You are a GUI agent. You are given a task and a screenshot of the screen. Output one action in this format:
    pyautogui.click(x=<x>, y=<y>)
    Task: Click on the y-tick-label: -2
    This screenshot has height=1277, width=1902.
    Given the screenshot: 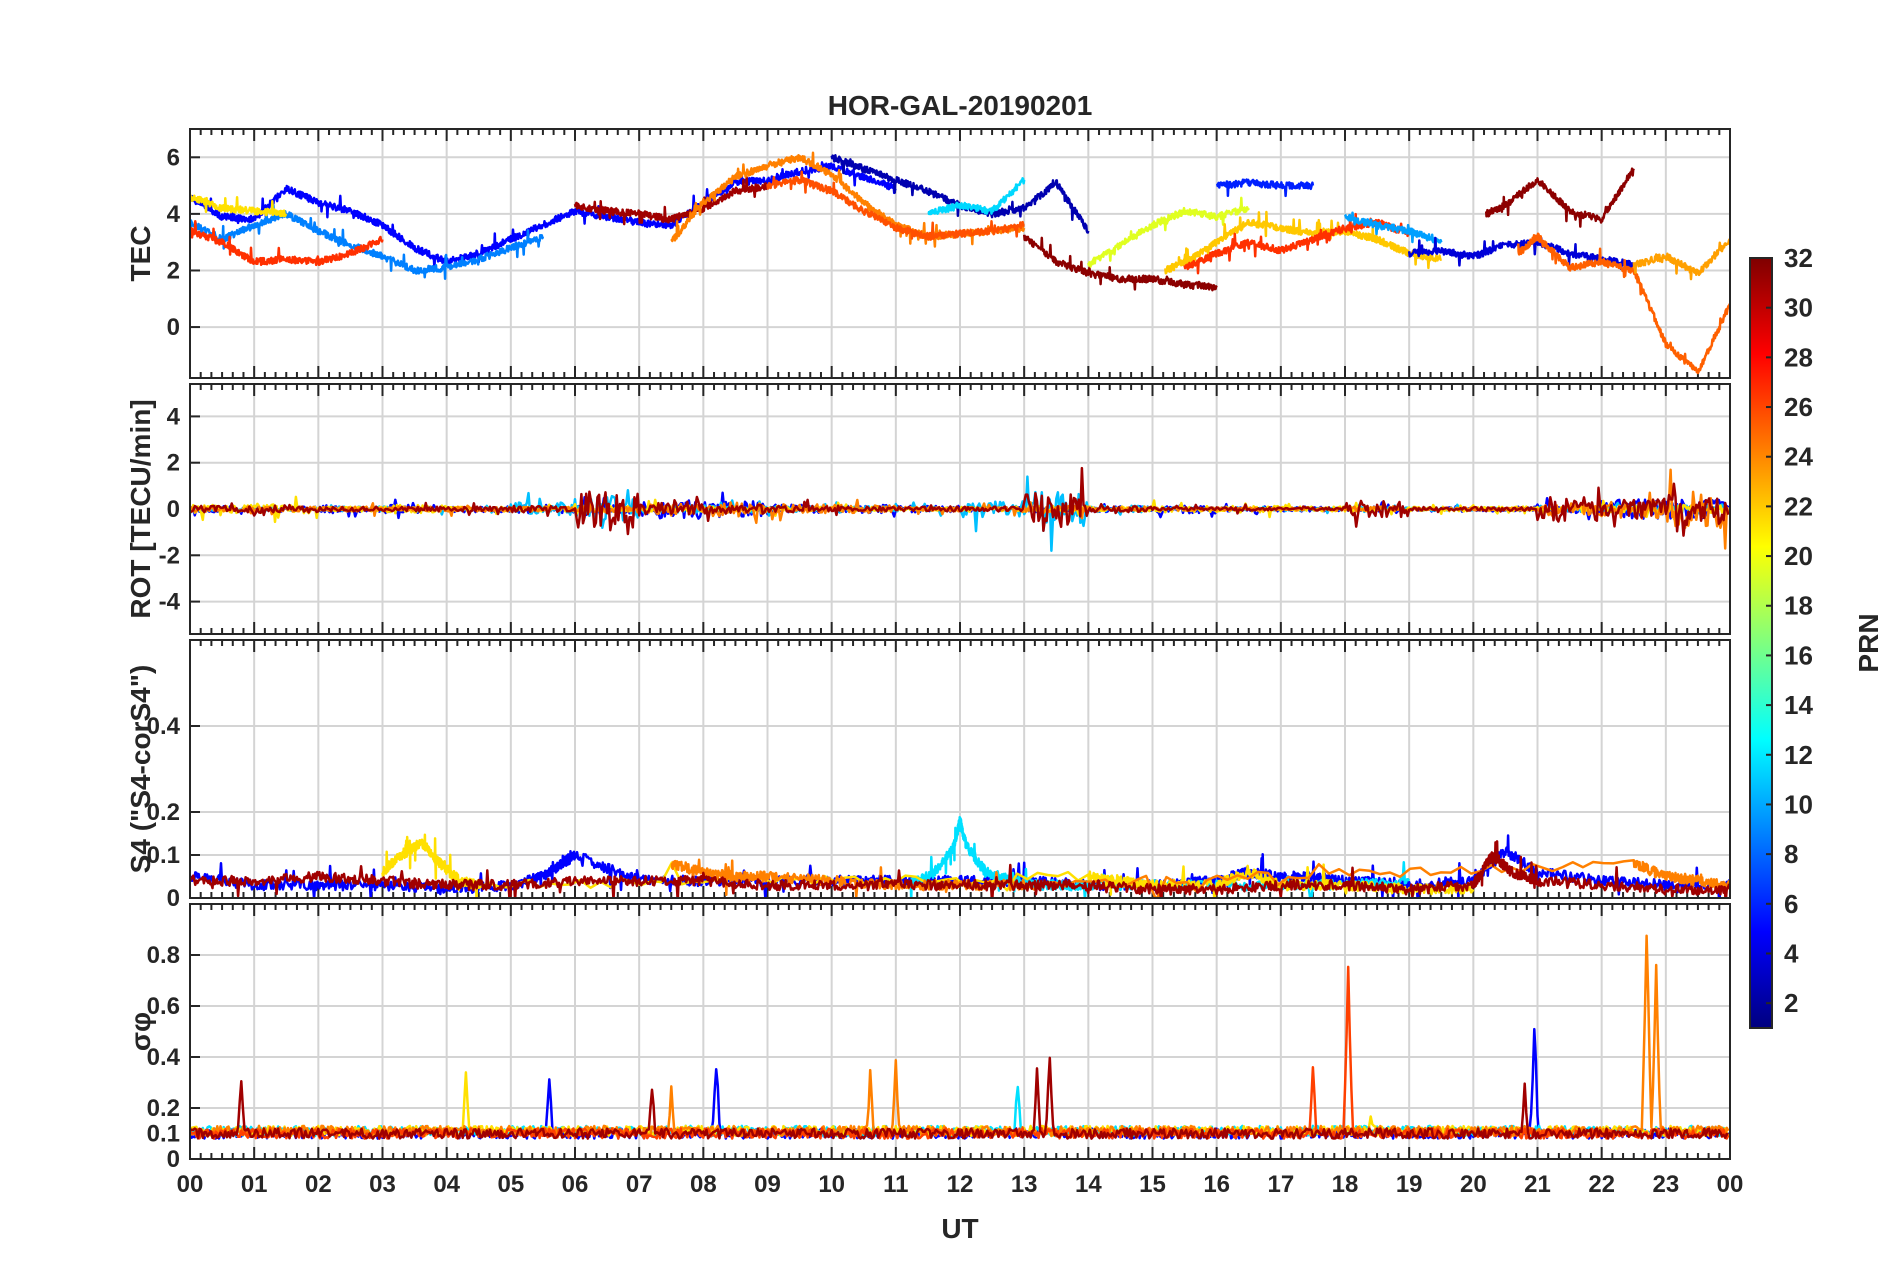 What is the action you would take?
    pyautogui.click(x=169, y=555)
    